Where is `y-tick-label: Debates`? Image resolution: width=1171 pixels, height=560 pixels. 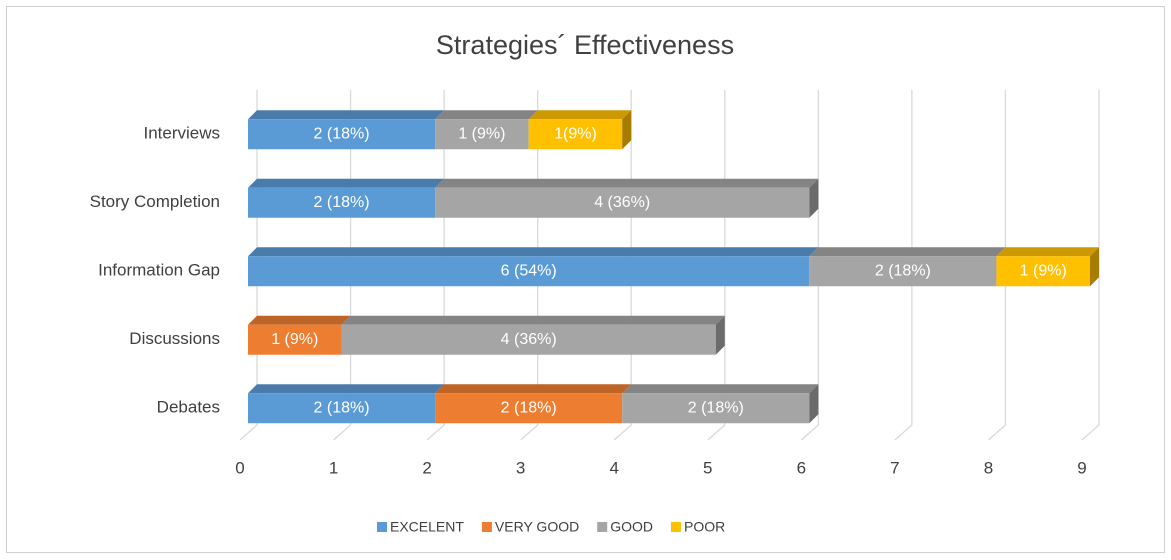 y-tick-label: Debates is located at coordinates (188, 407).